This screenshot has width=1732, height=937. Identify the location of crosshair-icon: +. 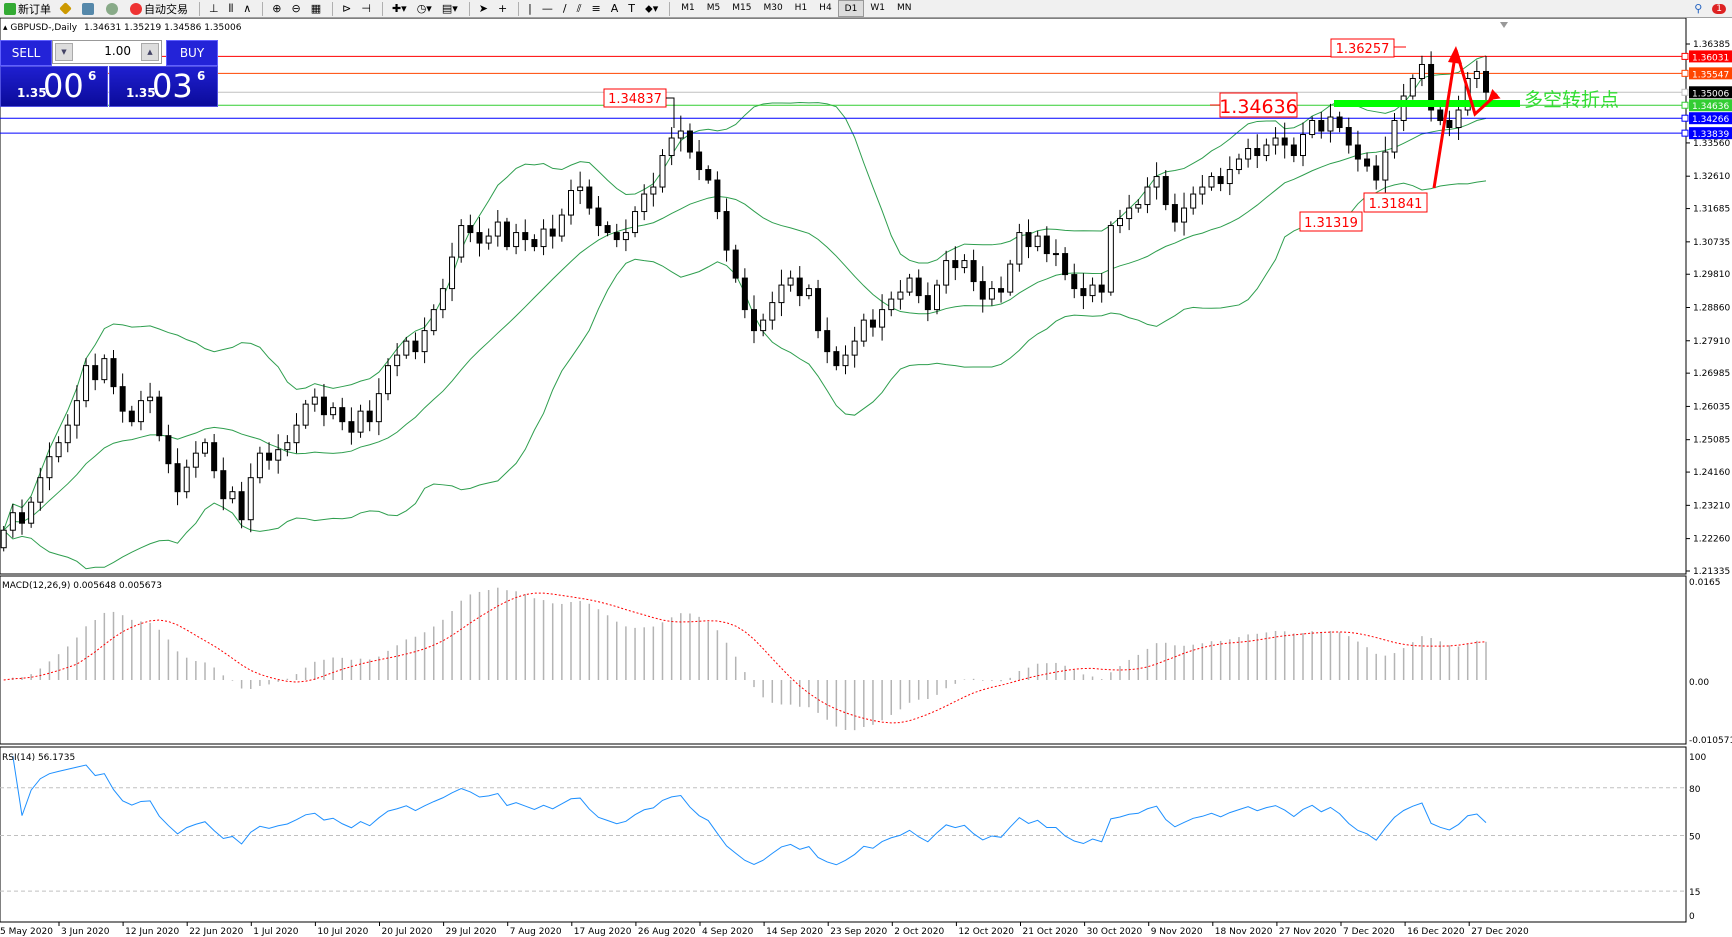
(502, 8).